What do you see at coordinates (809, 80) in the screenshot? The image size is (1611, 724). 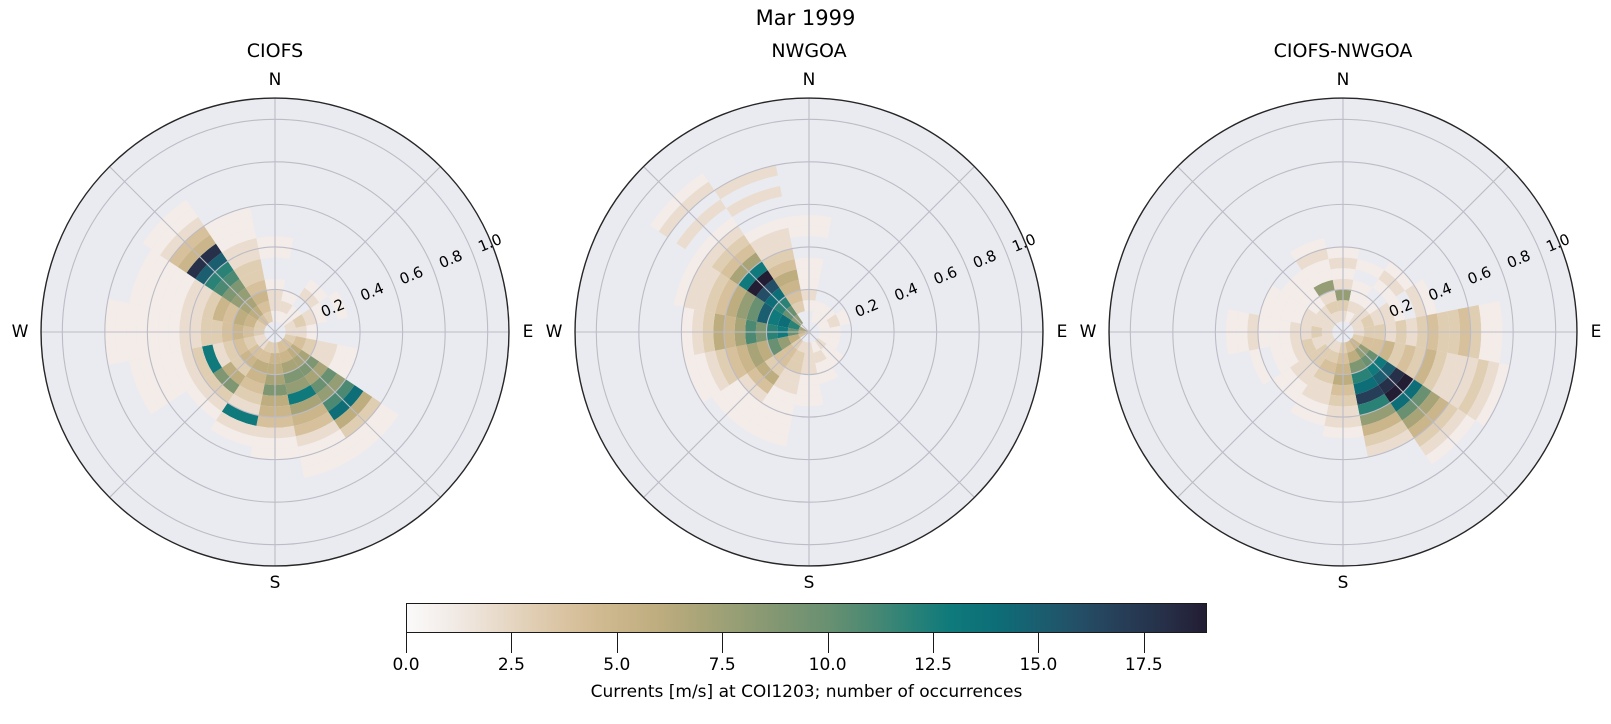 I see `cardinal-label: N` at bounding box center [809, 80].